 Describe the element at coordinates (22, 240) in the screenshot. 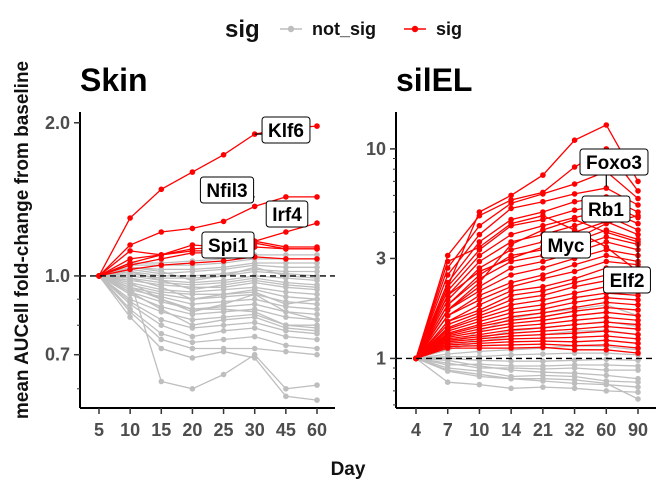

I see `y-axis-title: mean AUCell fold-change from baseline` at that location.